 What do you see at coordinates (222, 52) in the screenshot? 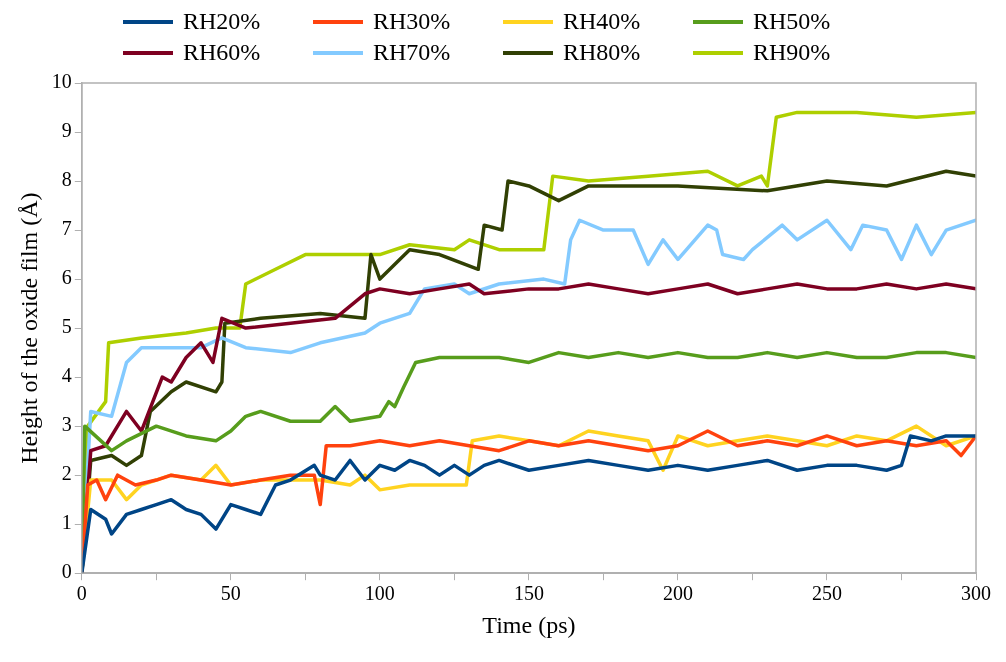
I see `legend-label: RH60%` at bounding box center [222, 52].